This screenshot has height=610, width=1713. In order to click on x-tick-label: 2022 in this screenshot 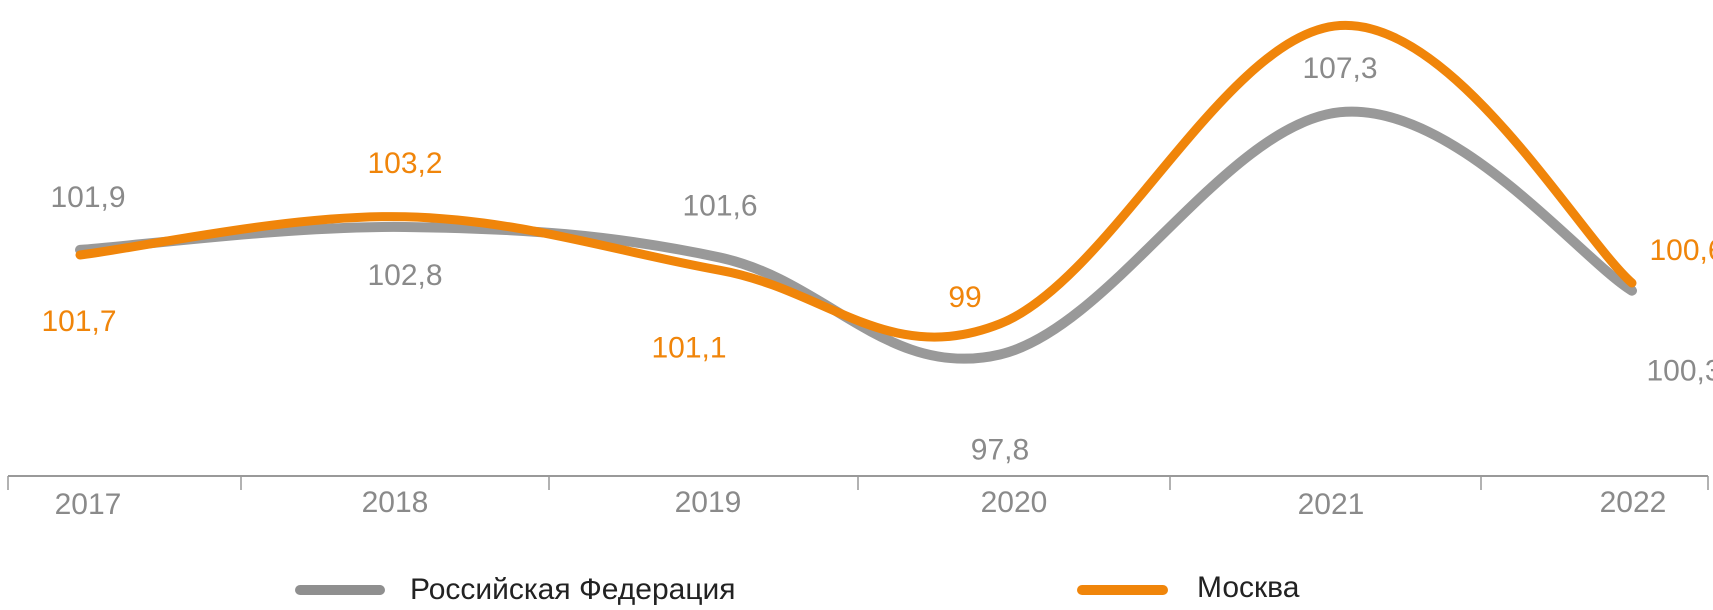, I will do `click(1633, 502)`.